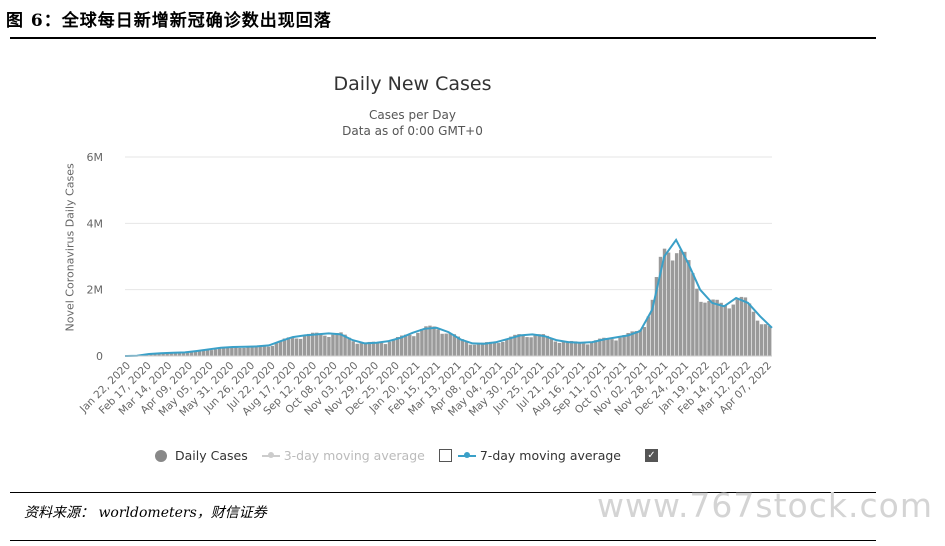  What do you see at coordinates (99, 356) in the screenshot?
I see `y-tick-label: 0` at bounding box center [99, 356].